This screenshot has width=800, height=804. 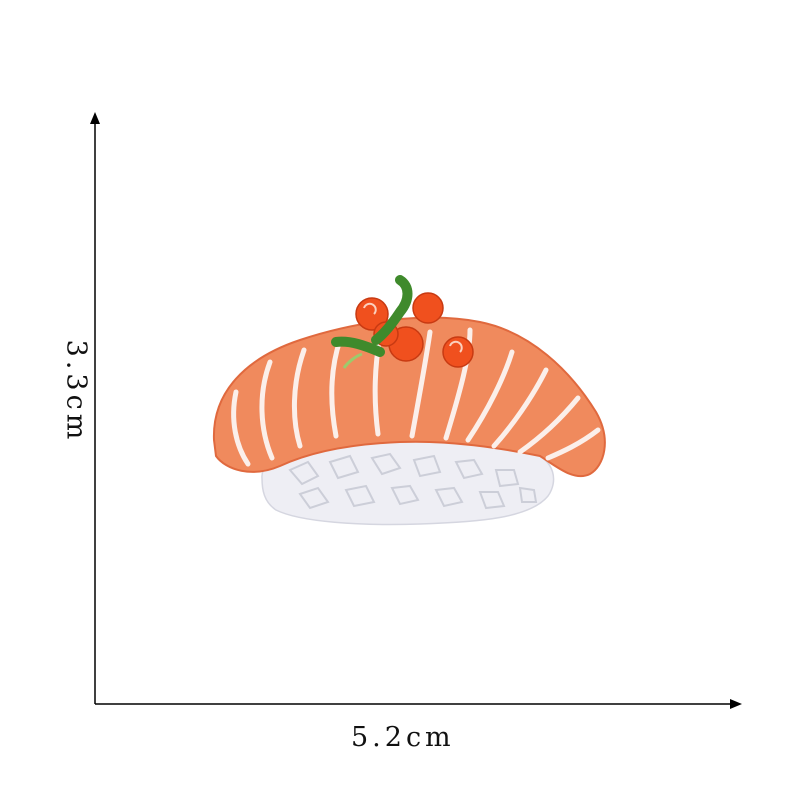 I want to click on salmon-slice, so click(x=409, y=396).